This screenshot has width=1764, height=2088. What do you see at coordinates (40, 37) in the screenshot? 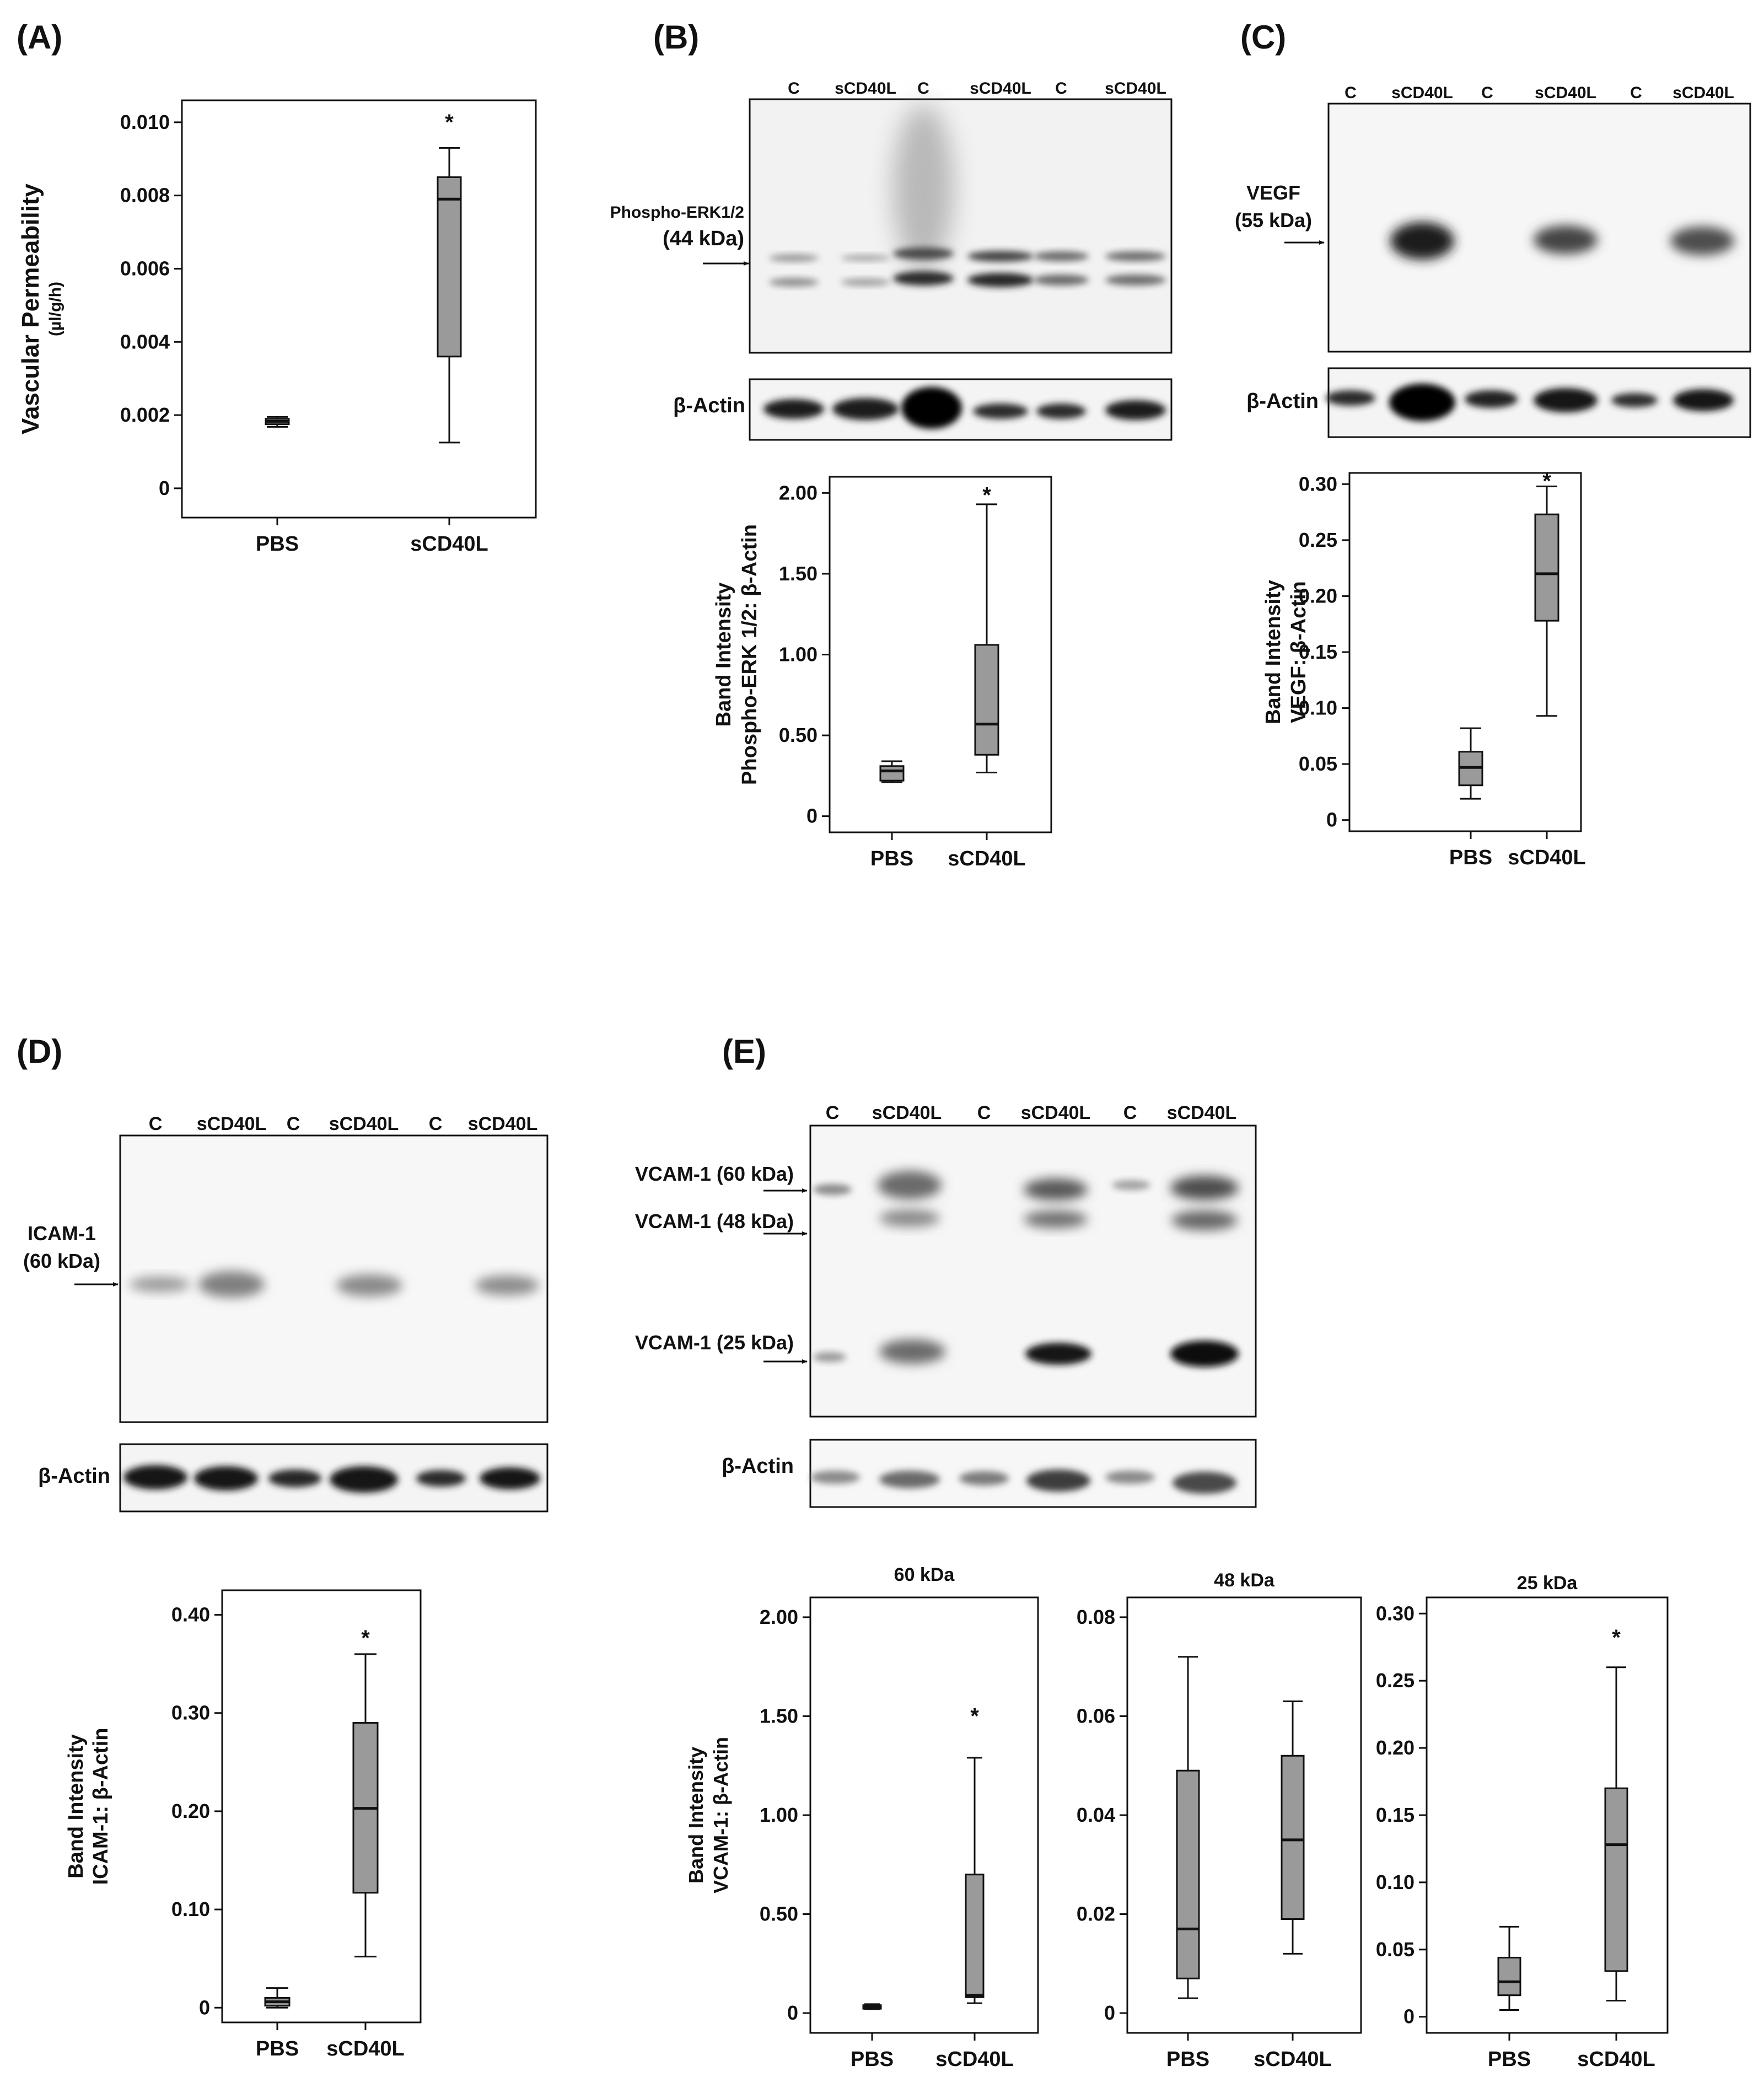
I see `panel-letter-a: (A)` at bounding box center [40, 37].